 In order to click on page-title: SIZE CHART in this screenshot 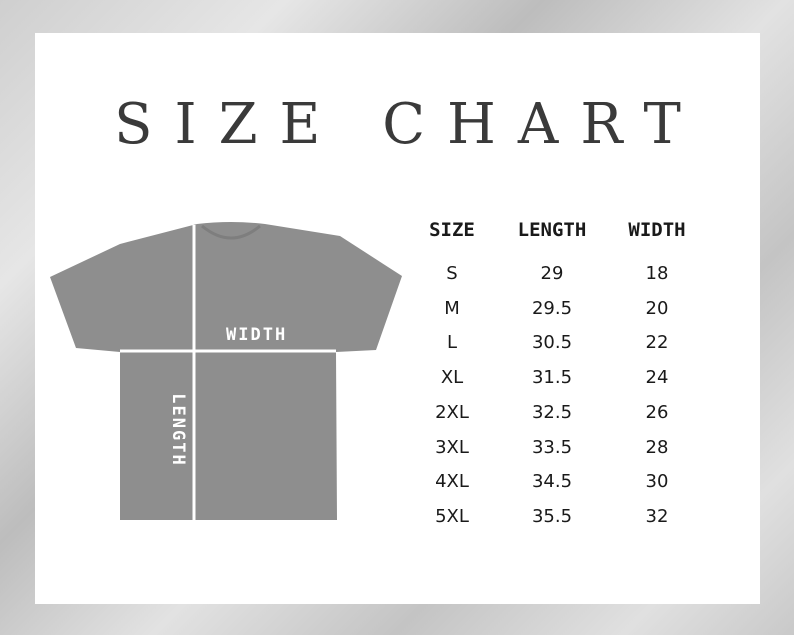, I will do `click(408, 124)`.